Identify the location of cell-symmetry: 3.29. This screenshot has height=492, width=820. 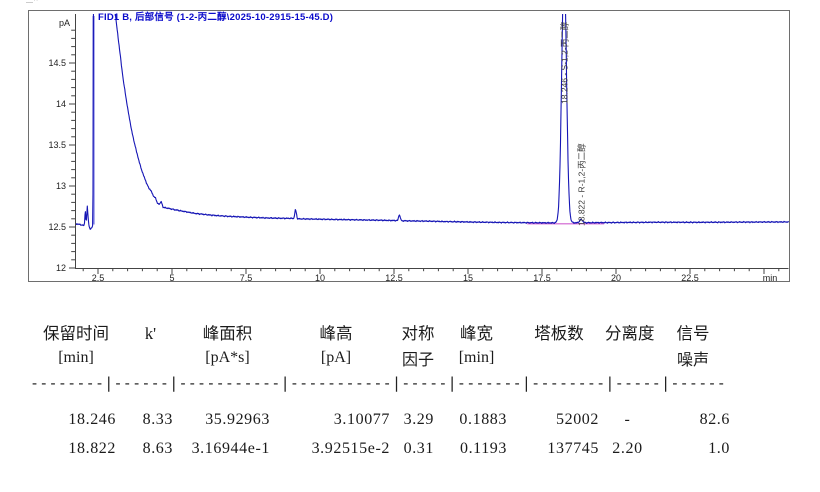
(418, 419).